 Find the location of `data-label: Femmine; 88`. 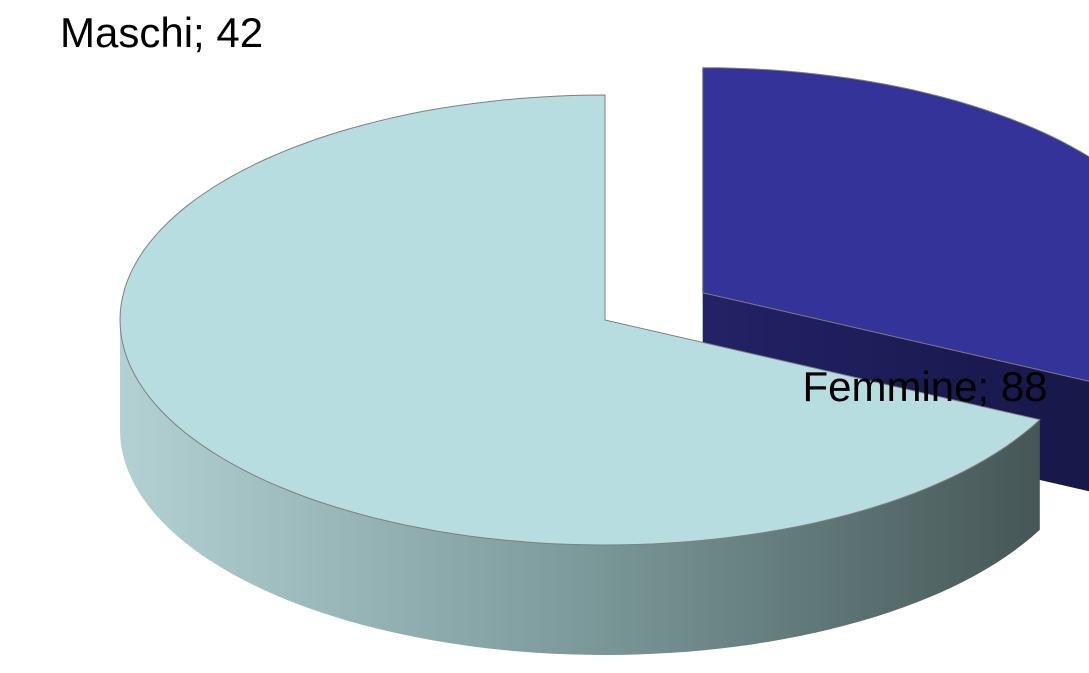

data-label: Femmine; 88 is located at coordinates (925, 386).